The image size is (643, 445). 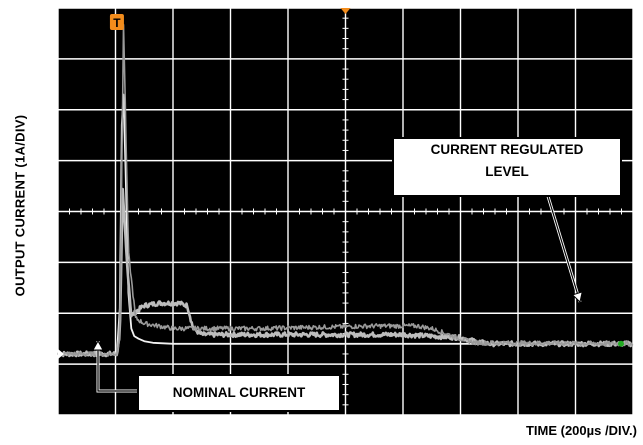 What do you see at coordinates (507, 171) in the screenshot?
I see `current-regulated-line-2: LEVEL` at bounding box center [507, 171].